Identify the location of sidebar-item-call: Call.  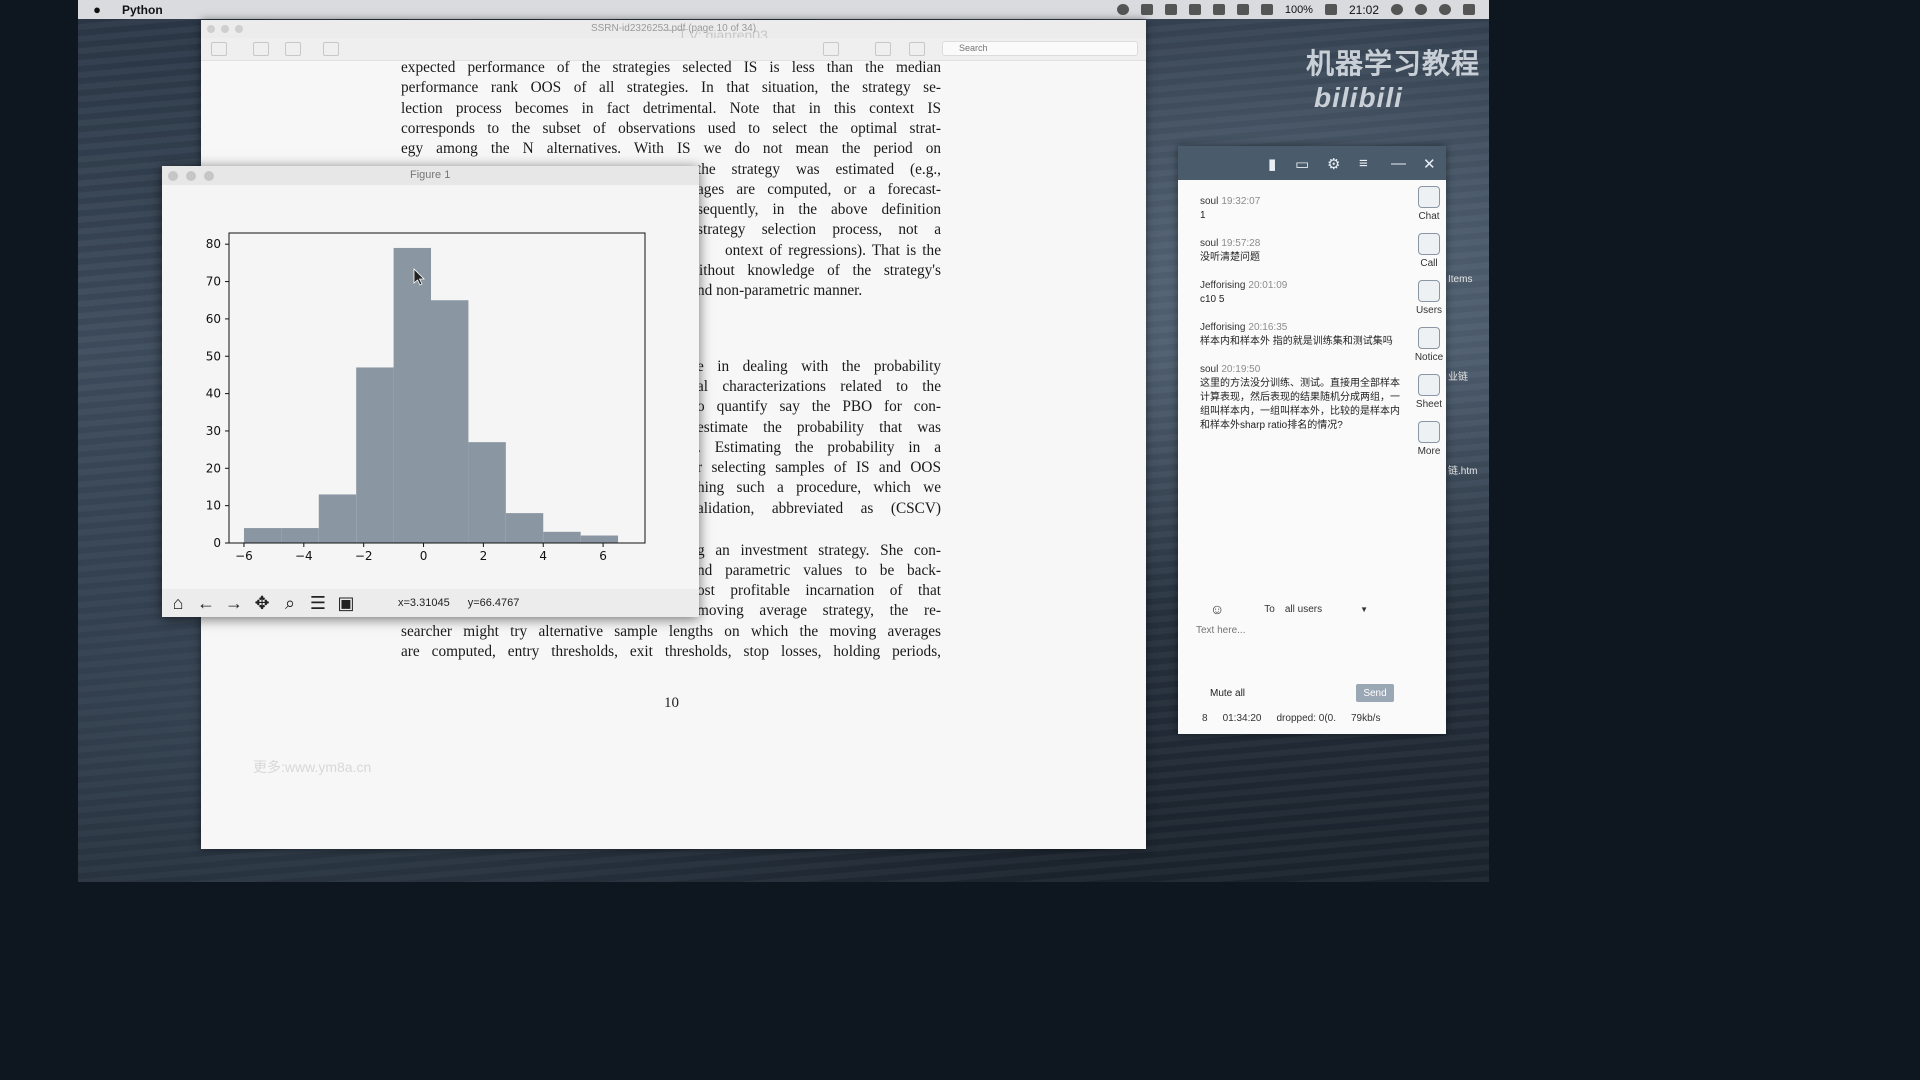
(1429, 251).